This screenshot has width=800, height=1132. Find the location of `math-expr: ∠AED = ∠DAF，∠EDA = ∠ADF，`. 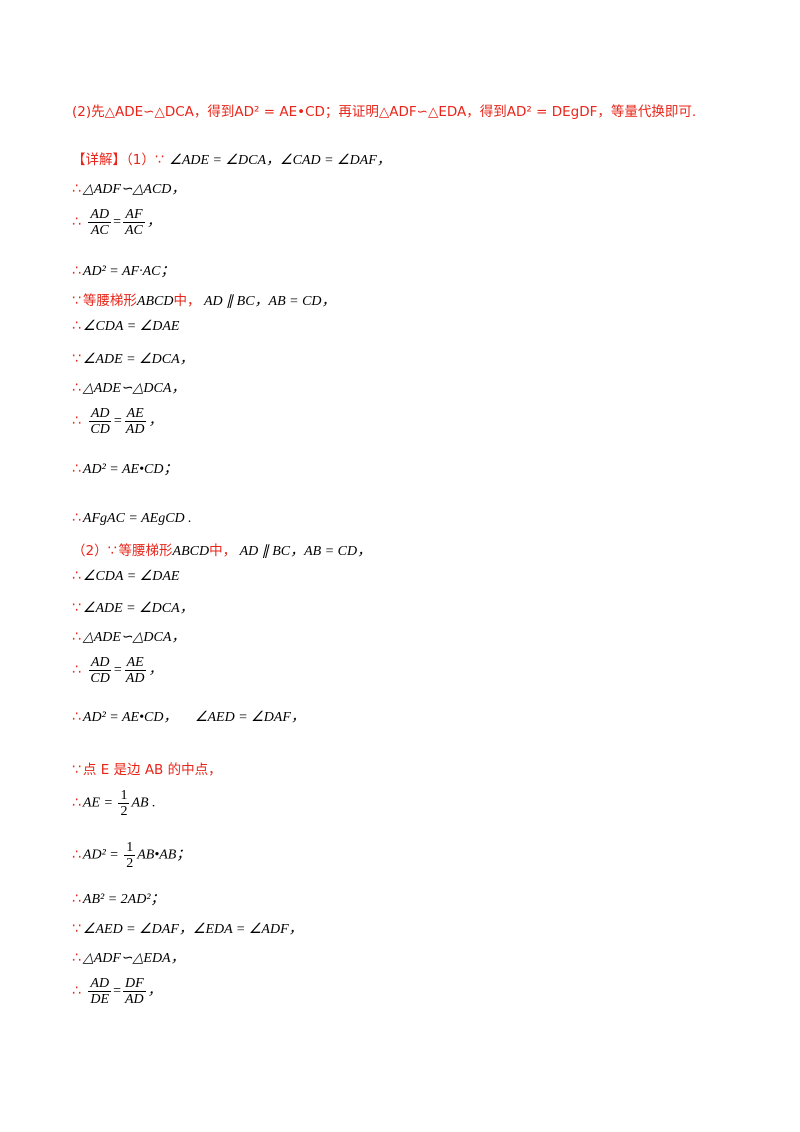

math-expr: ∠AED = ∠DAF，∠EDA = ∠ADF， is located at coordinates (192, 929).